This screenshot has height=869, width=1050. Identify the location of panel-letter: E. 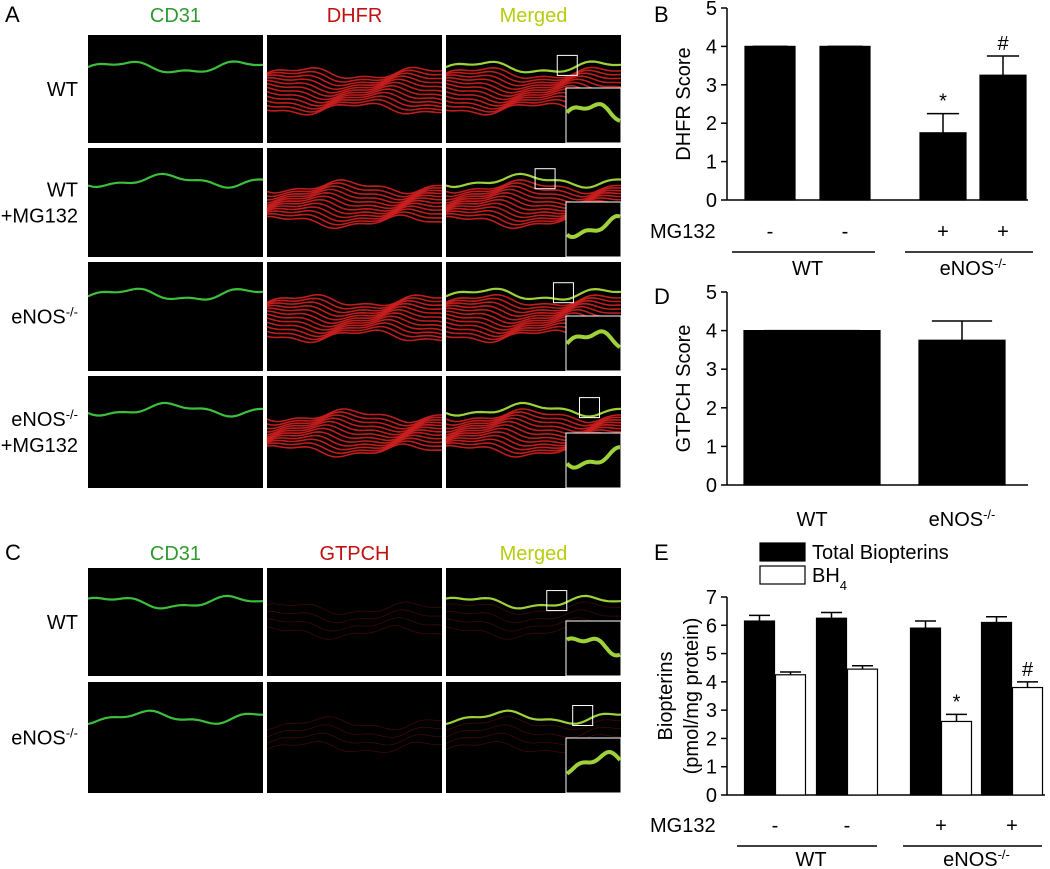
(661, 552).